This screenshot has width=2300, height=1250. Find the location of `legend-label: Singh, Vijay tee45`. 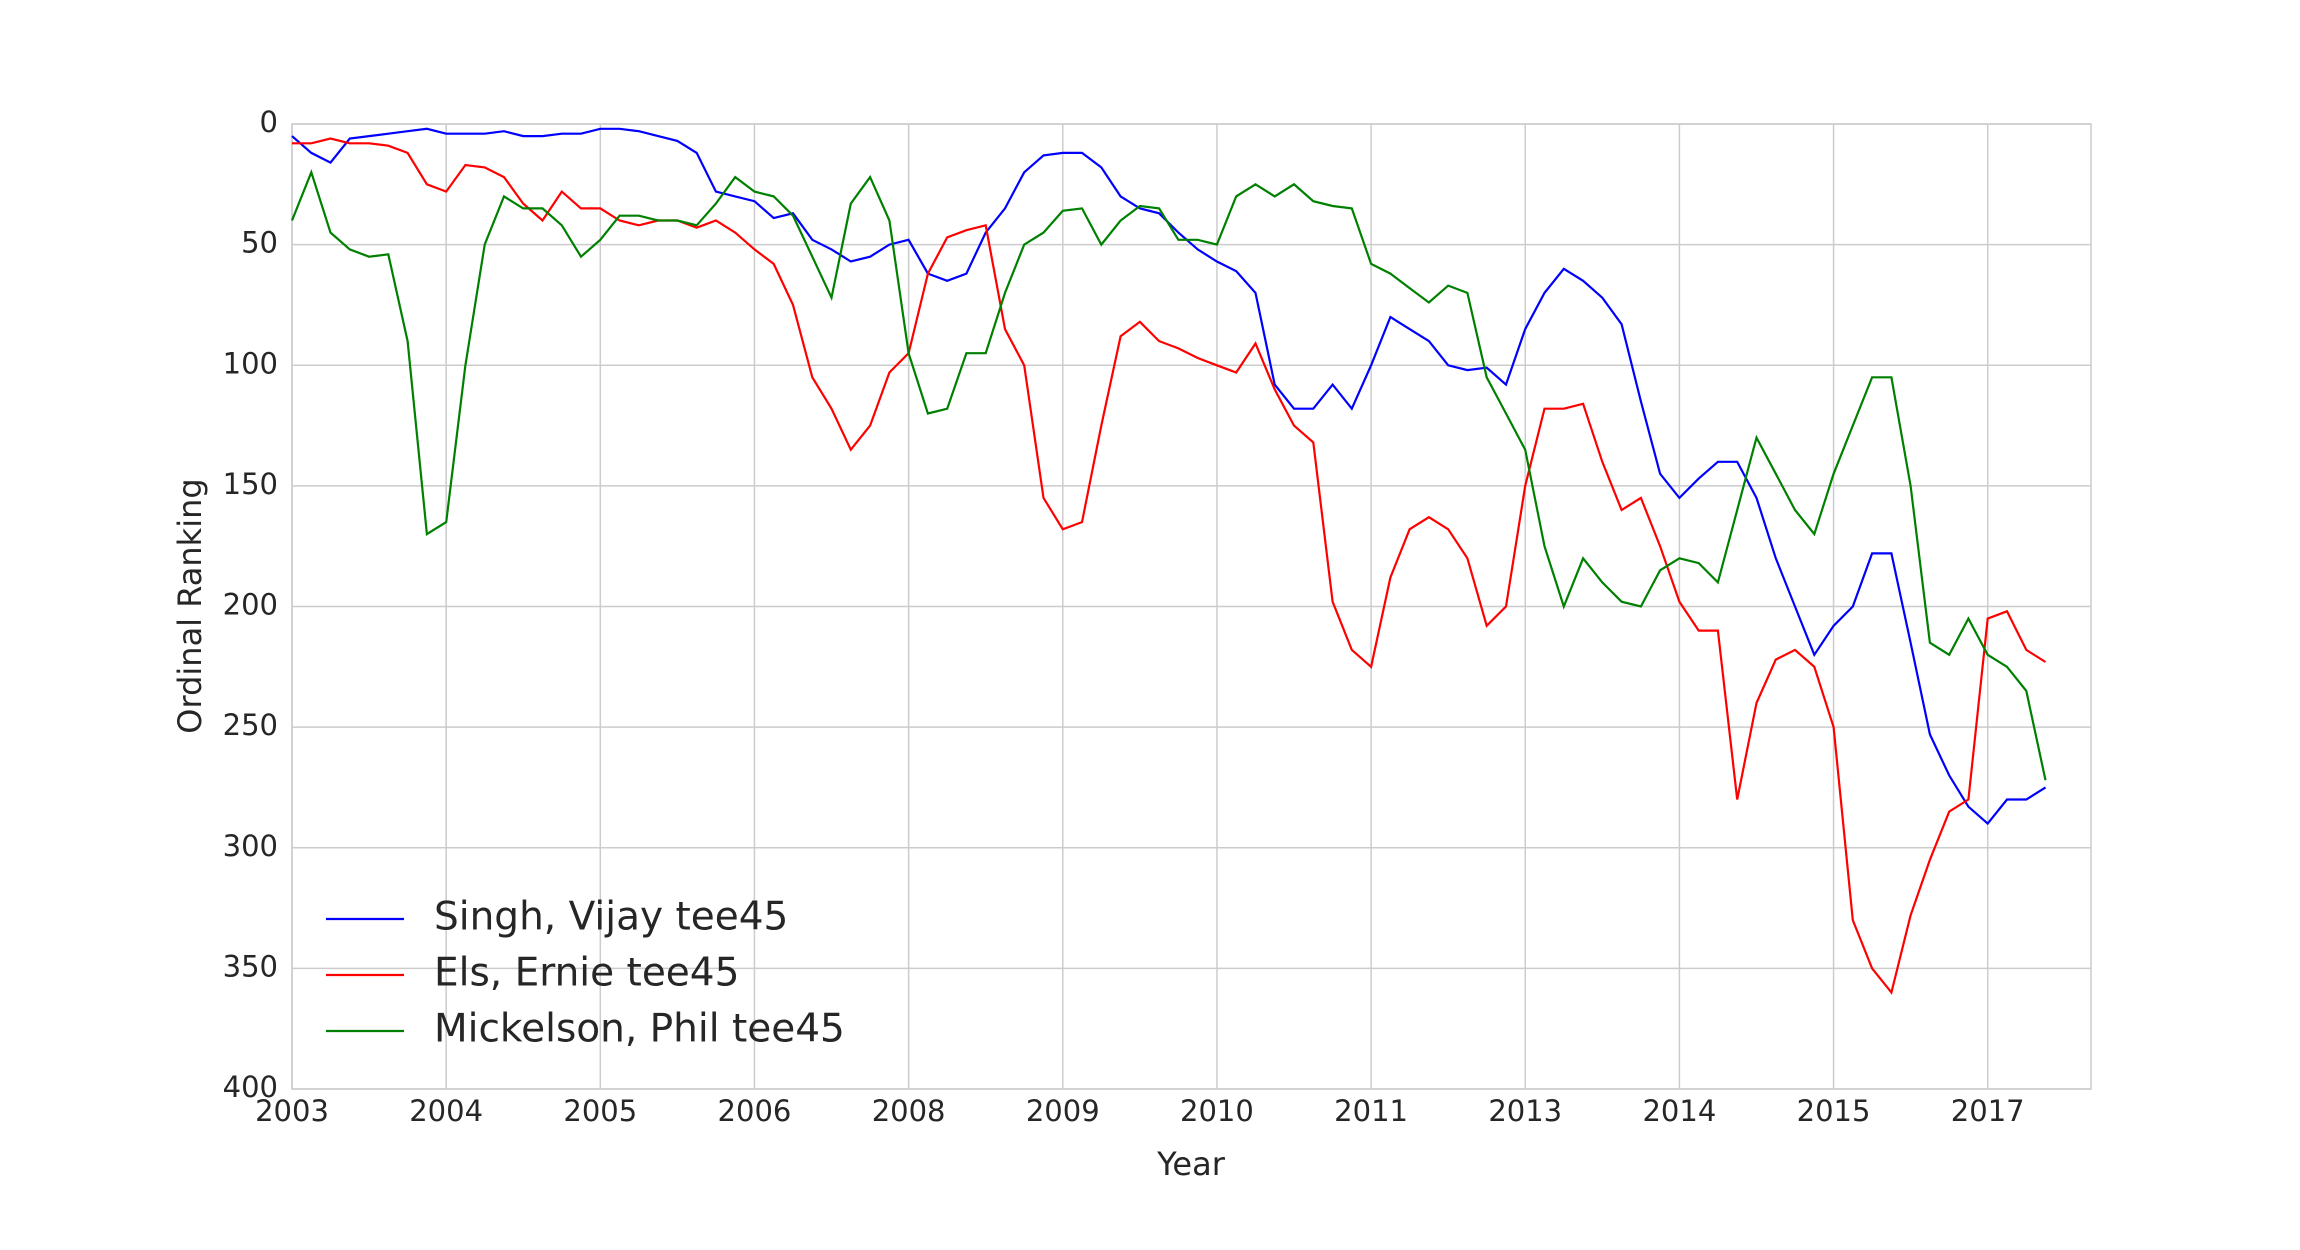

legend-label: Singh, Vijay tee45 is located at coordinates (611, 917).